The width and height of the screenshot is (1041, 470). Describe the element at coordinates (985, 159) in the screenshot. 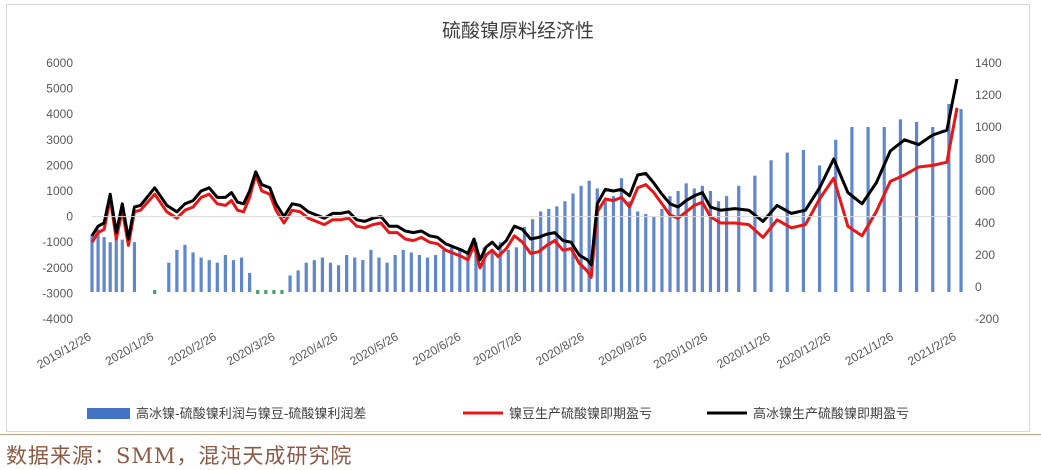

I see `right-axis-tick-label: 800` at that location.